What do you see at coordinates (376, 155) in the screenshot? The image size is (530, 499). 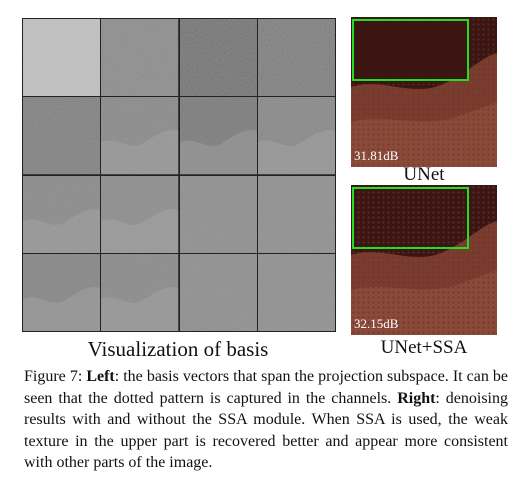 I see `unet-psnr: 31.81dB` at bounding box center [376, 155].